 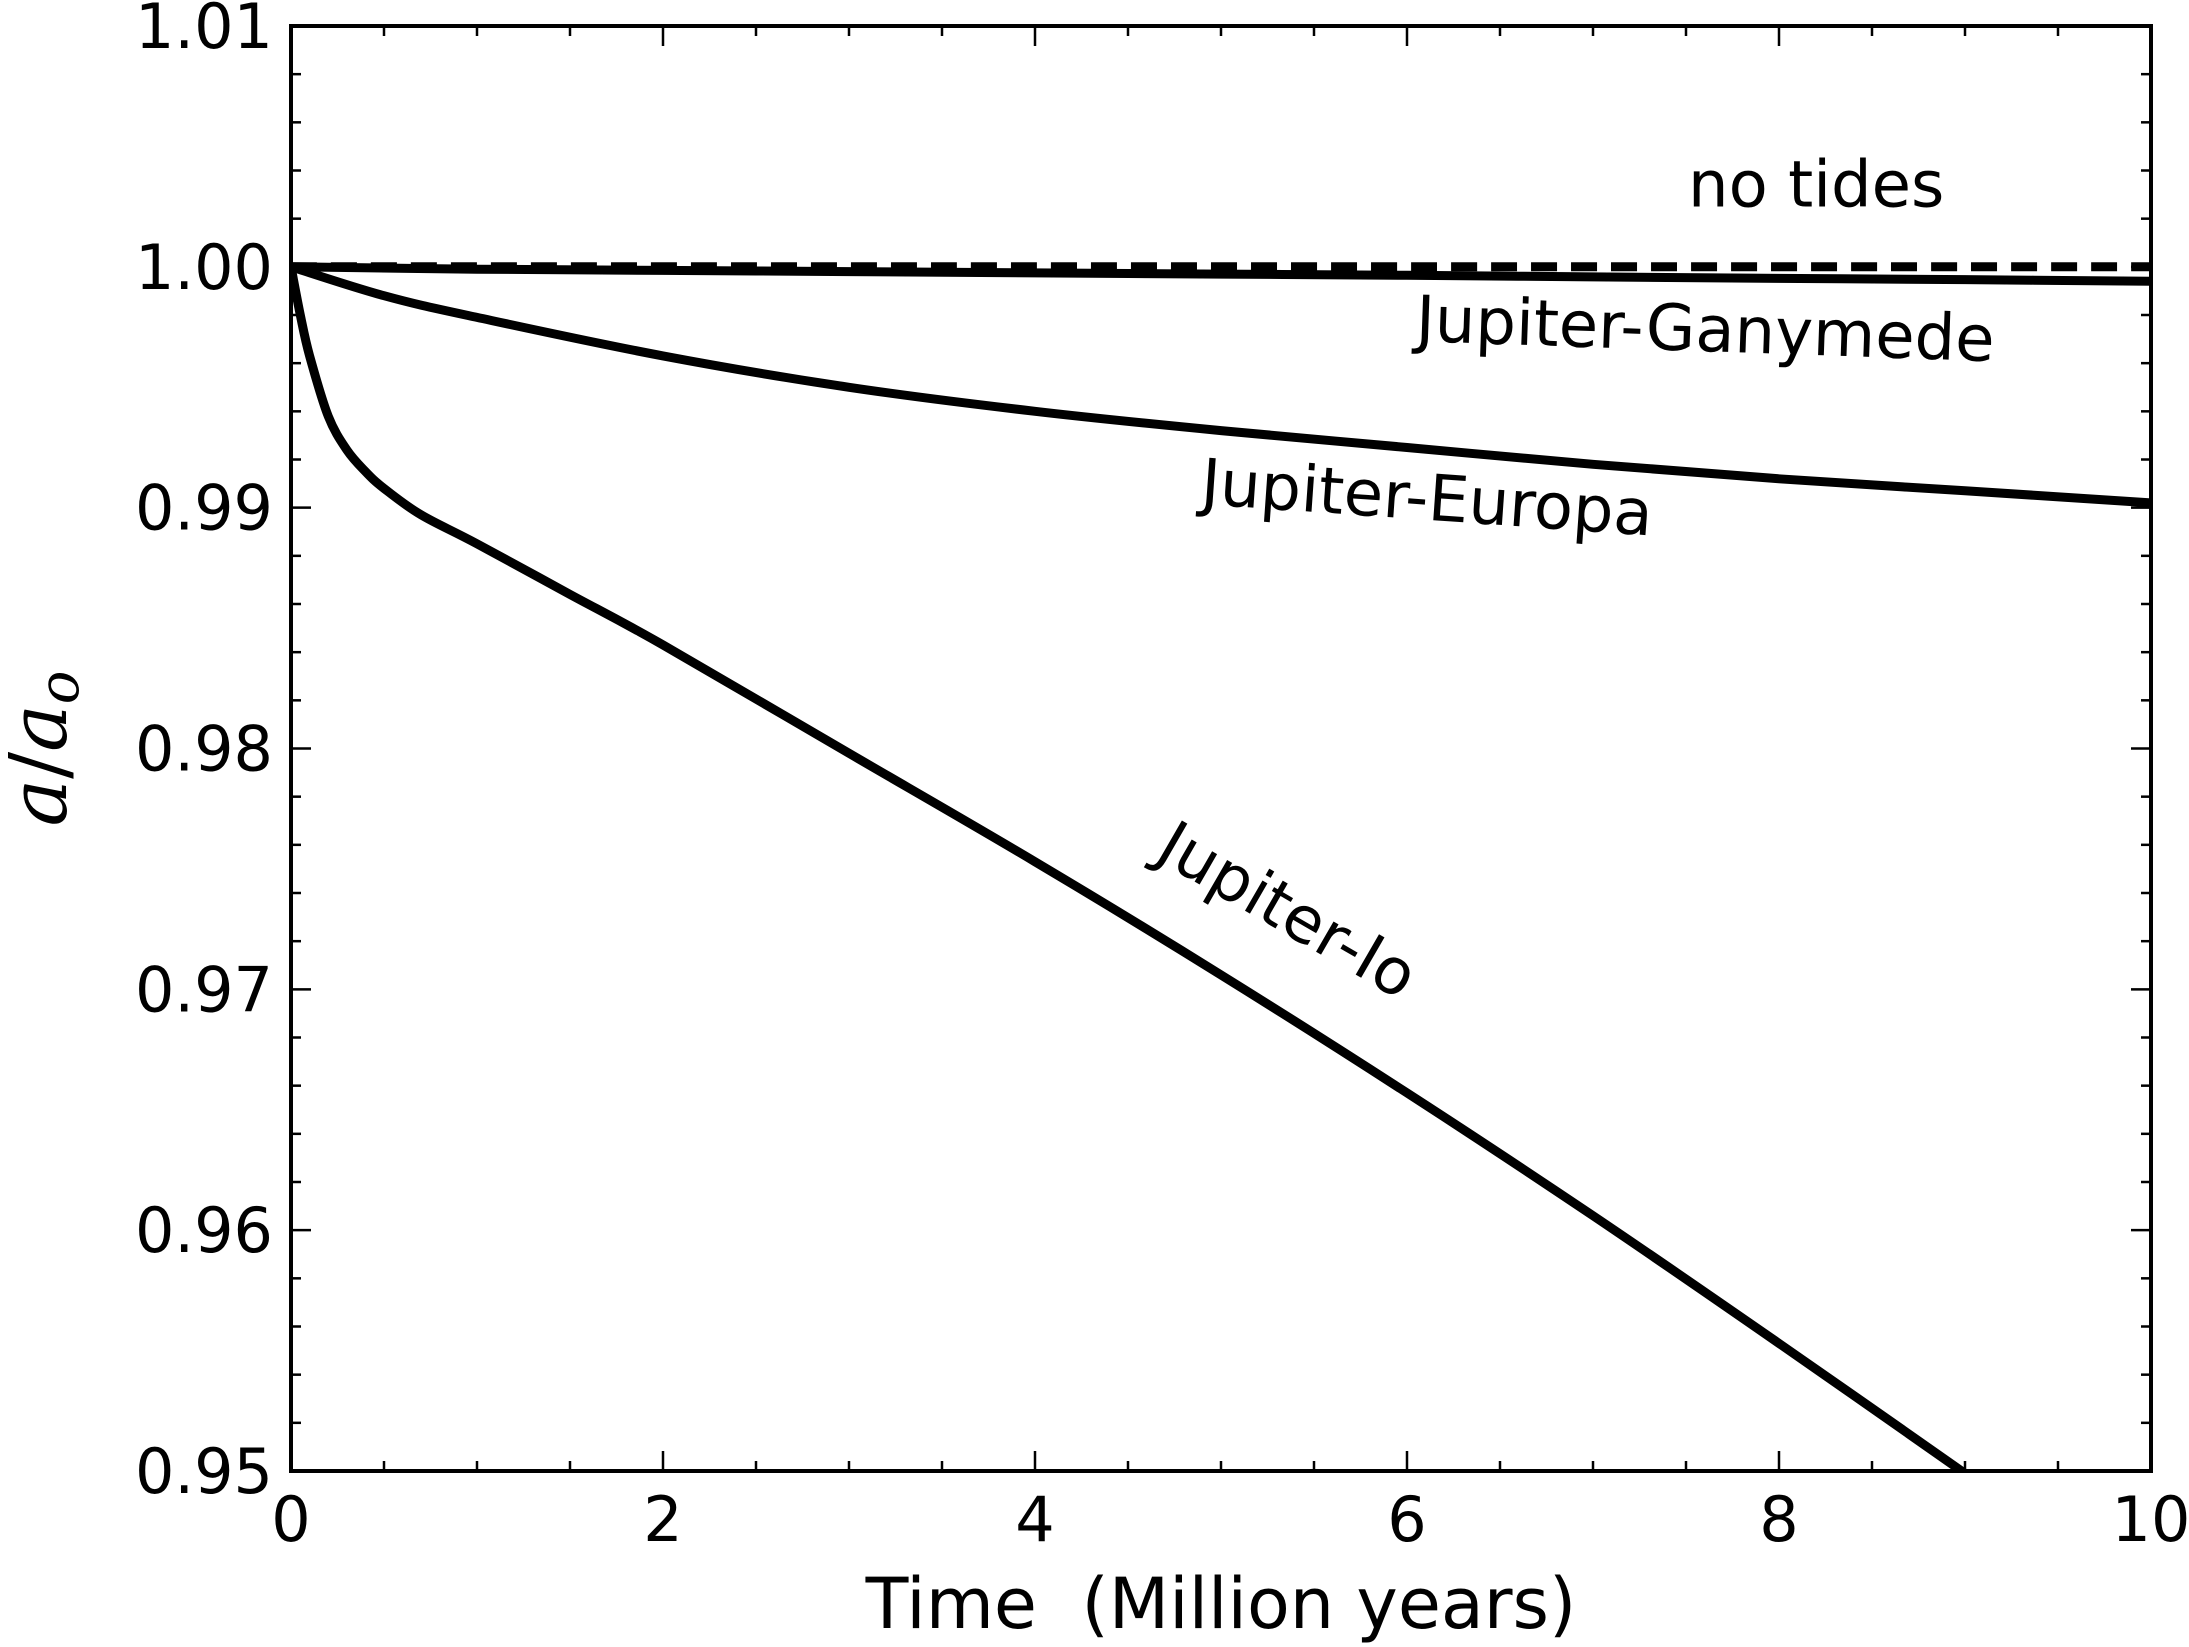 What do you see at coordinates (204, 1230) in the screenshot?
I see `y-tick-label: 0.96` at bounding box center [204, 1230].